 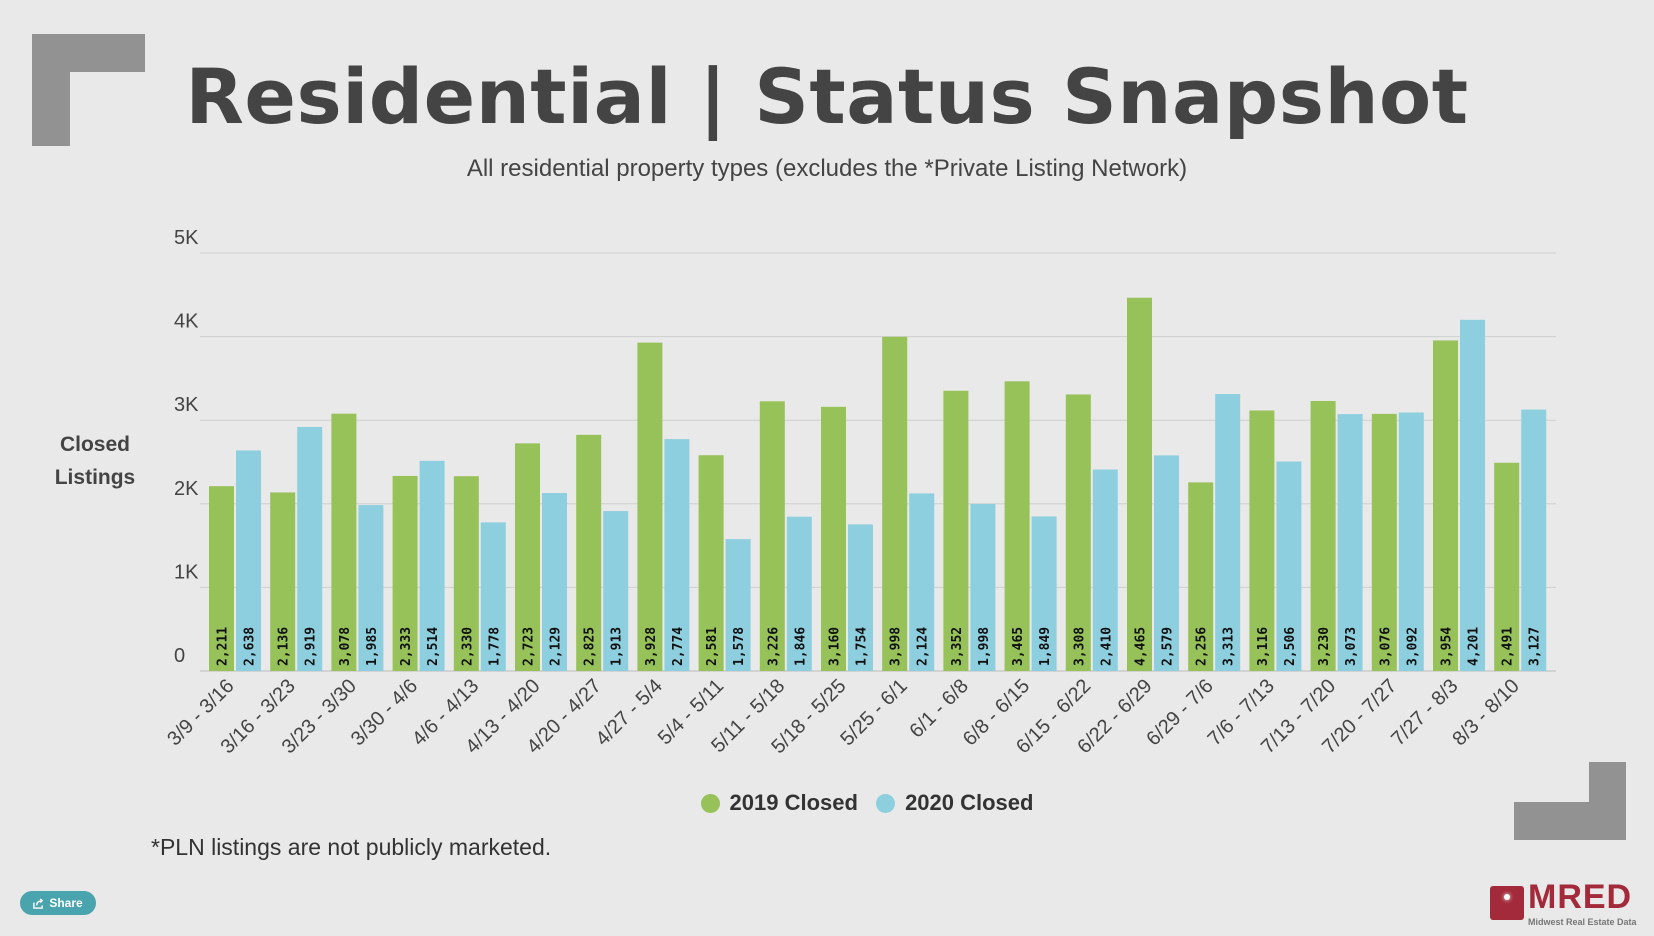 I want to click on x-tick-label: 8/3 - 8/10, so click(x=1485, y=712).